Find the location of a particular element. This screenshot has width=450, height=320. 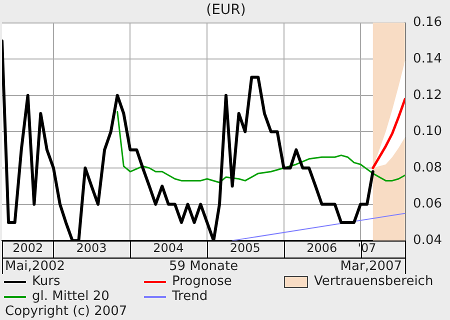

x-tick-label: 2004 is located at coordinates (168, 247).